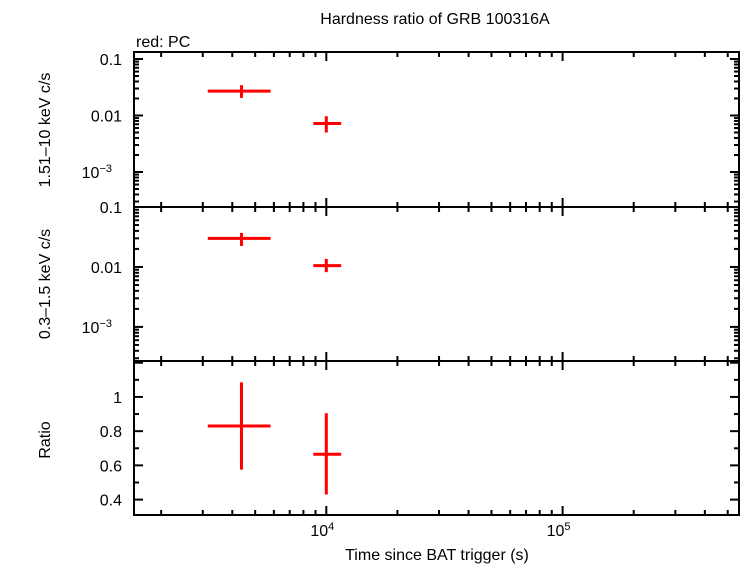  Describe the element at coordinates (331, 527) in the screenshot. I see `x-tick-sup: 4` at that location.